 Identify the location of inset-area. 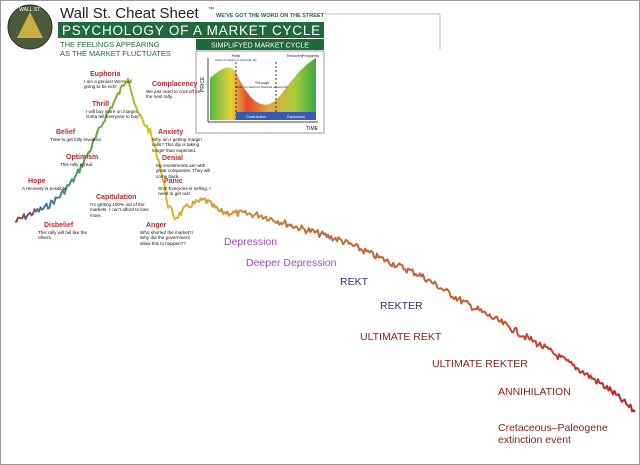
(263, 89).